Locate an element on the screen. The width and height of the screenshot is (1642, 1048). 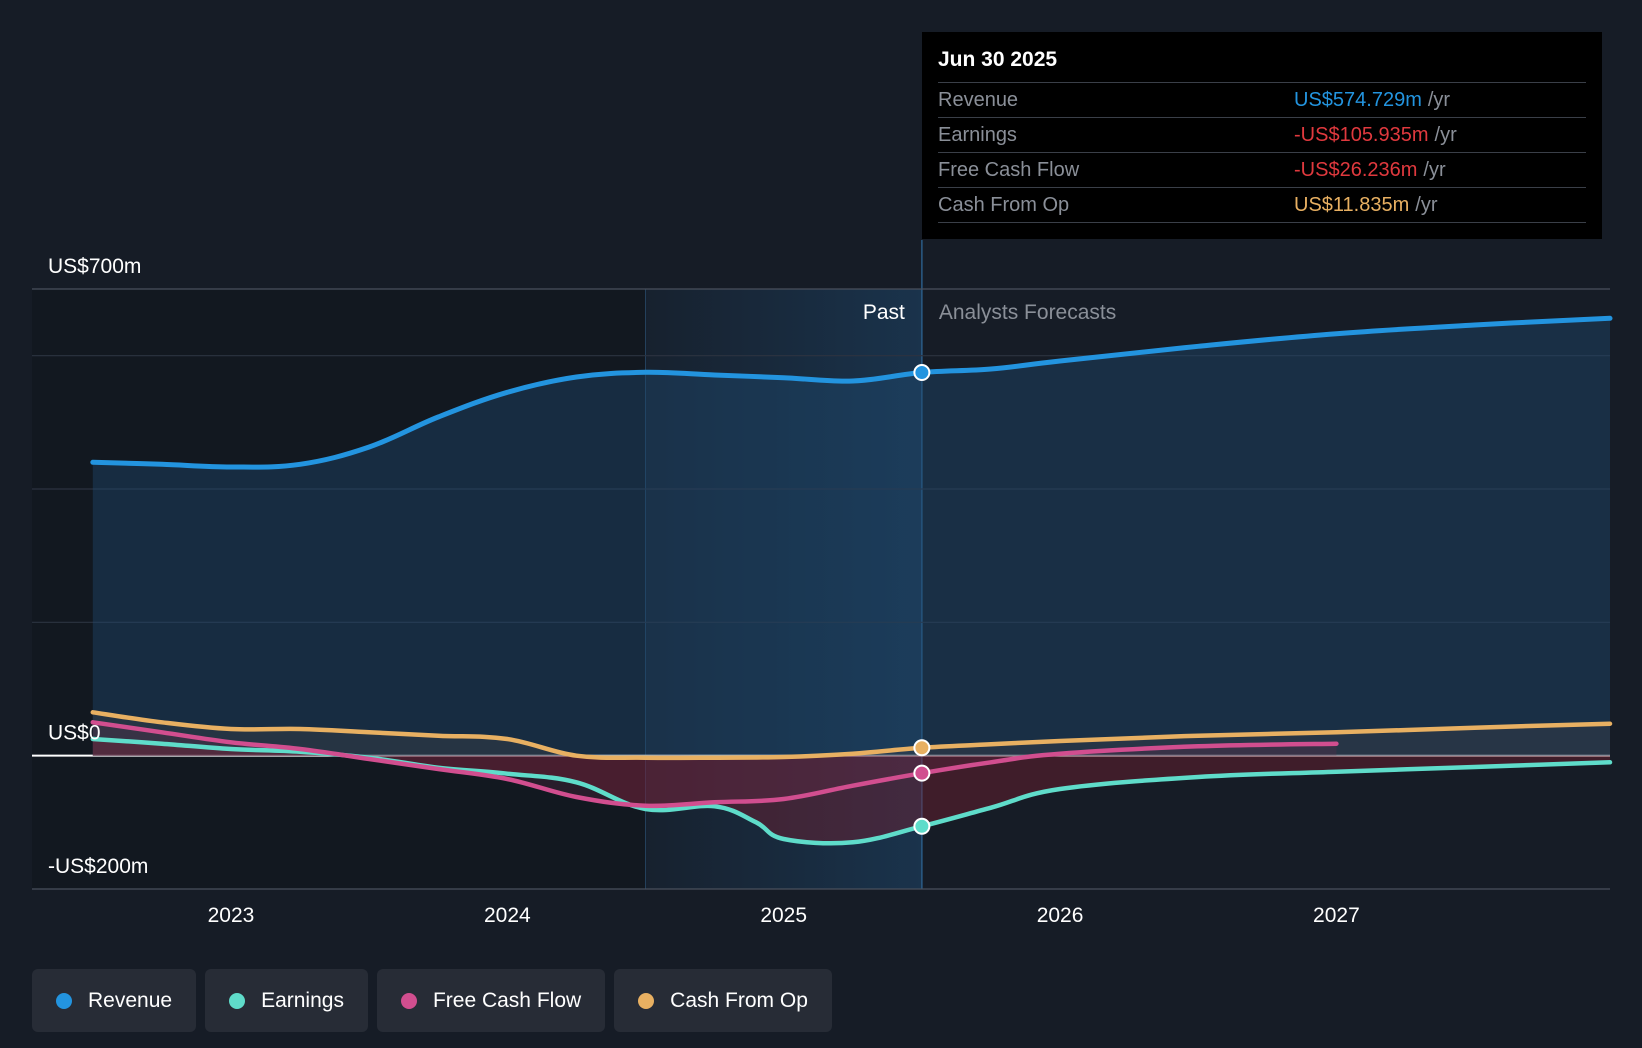
tooltip-value: US$574.729m is located at coordinates (1358, 100).